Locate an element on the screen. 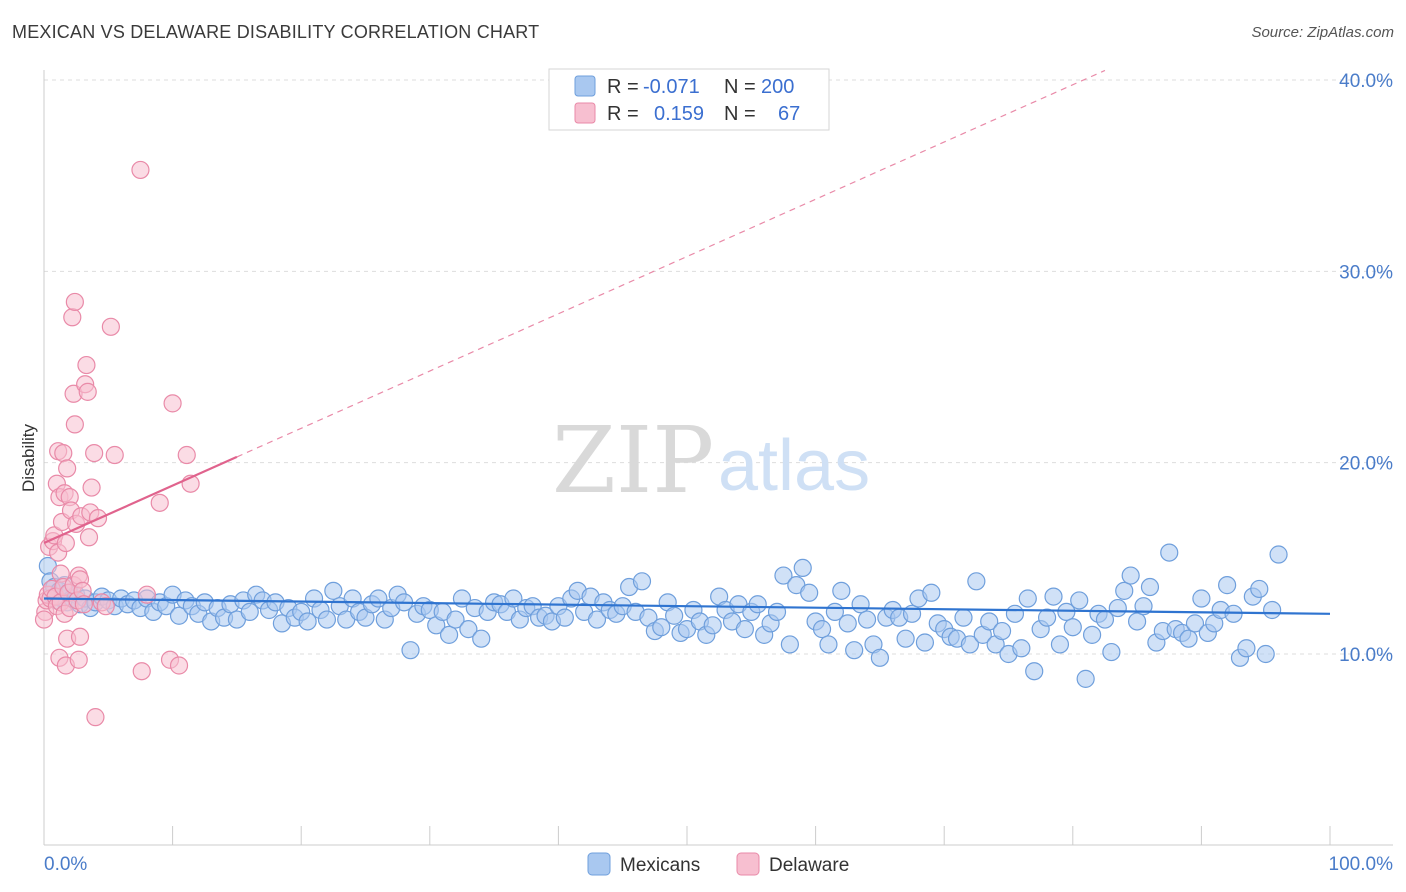  y-axis-label: Disability is located at coordinates (28, 457).